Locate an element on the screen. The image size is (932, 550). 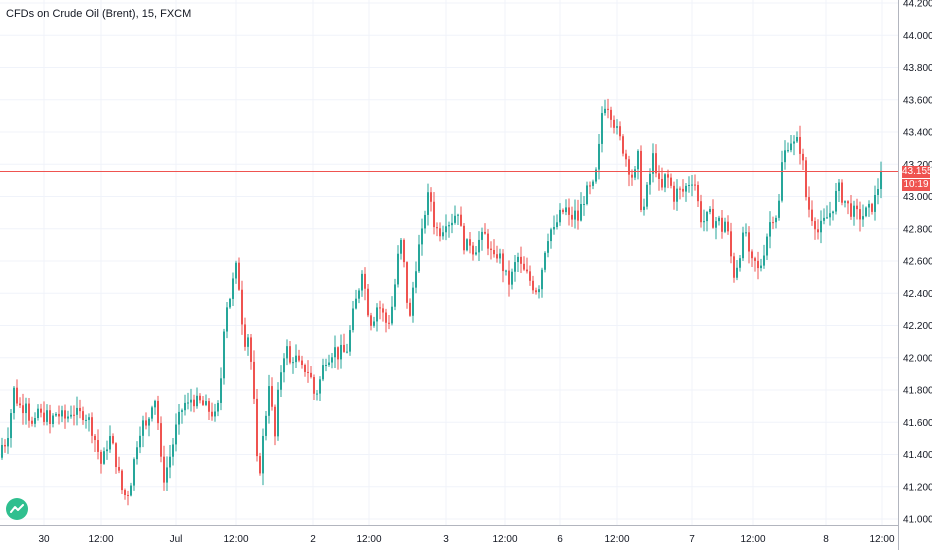
tradingview-logo-icon is located at coordinates (17, 509).